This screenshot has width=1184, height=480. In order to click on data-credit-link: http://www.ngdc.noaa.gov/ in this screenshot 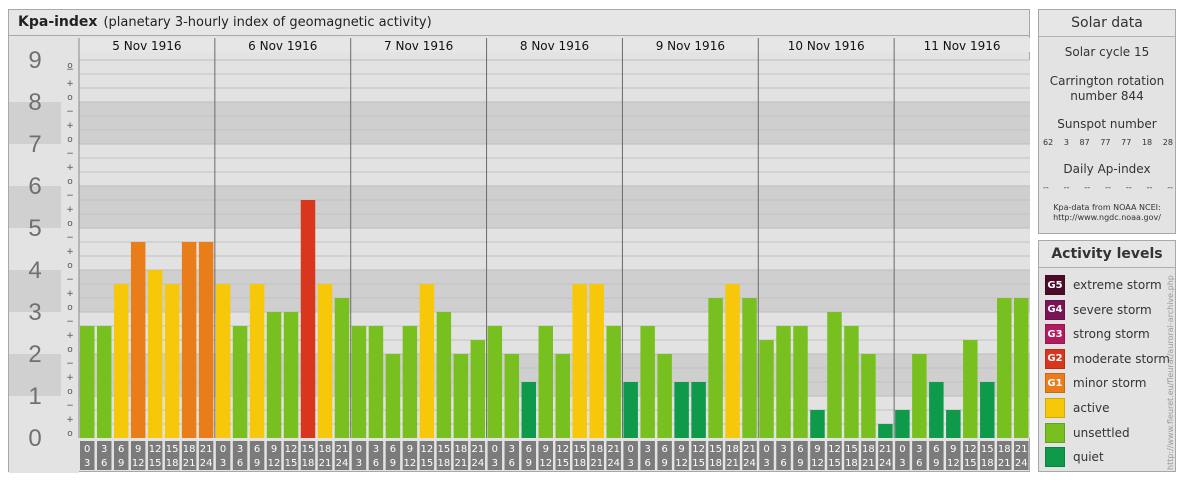, I will do `click(1107, 217)`.